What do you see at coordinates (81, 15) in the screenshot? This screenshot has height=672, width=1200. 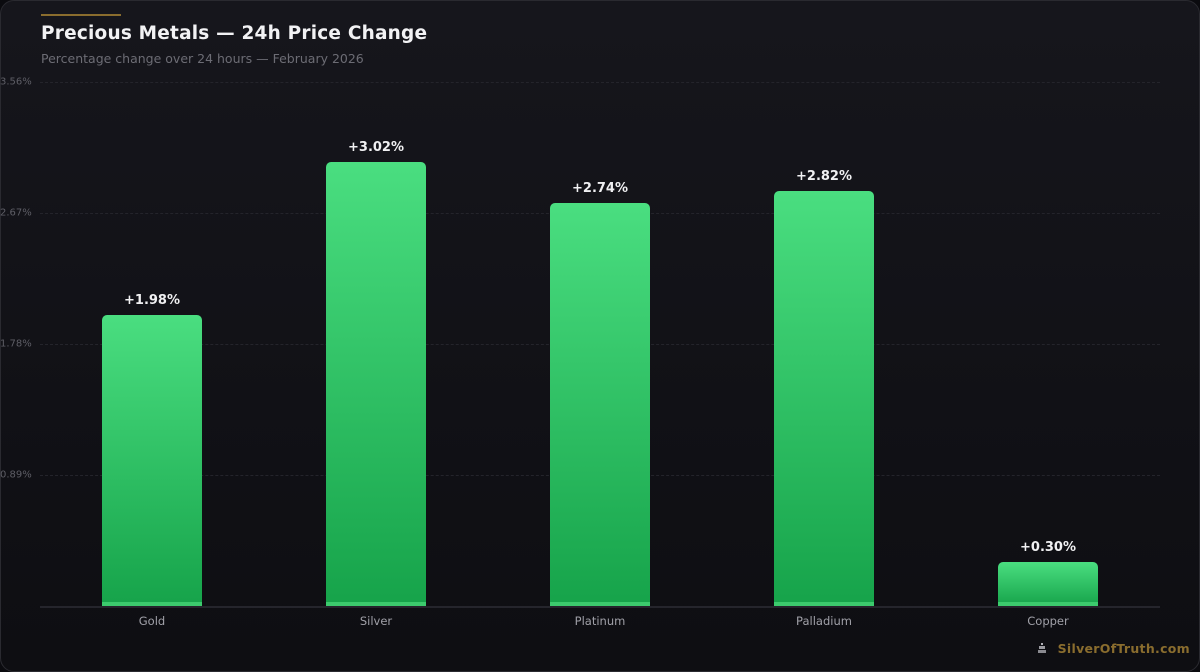 I see `title-accent-line` at bounding box center [81, 15].